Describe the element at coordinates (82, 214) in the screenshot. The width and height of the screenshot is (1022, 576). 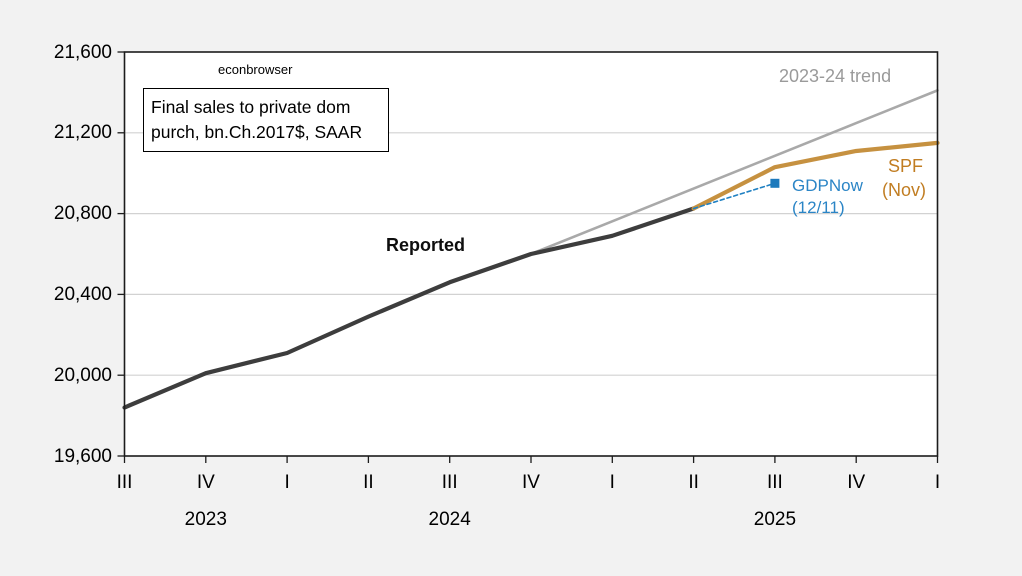
I see `y-axis-label: 20,800` at that location.